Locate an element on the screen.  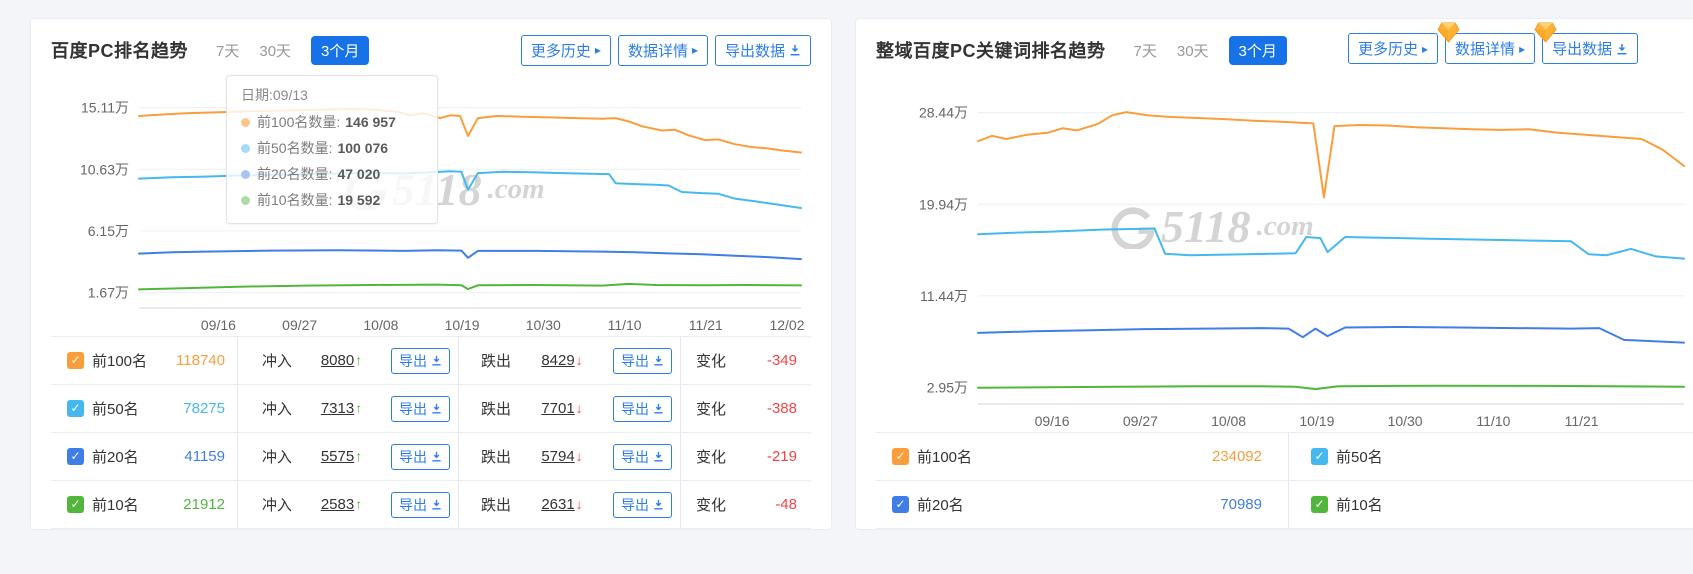
caret-right-icon: ▸ is located at coordinates (1425, 48).